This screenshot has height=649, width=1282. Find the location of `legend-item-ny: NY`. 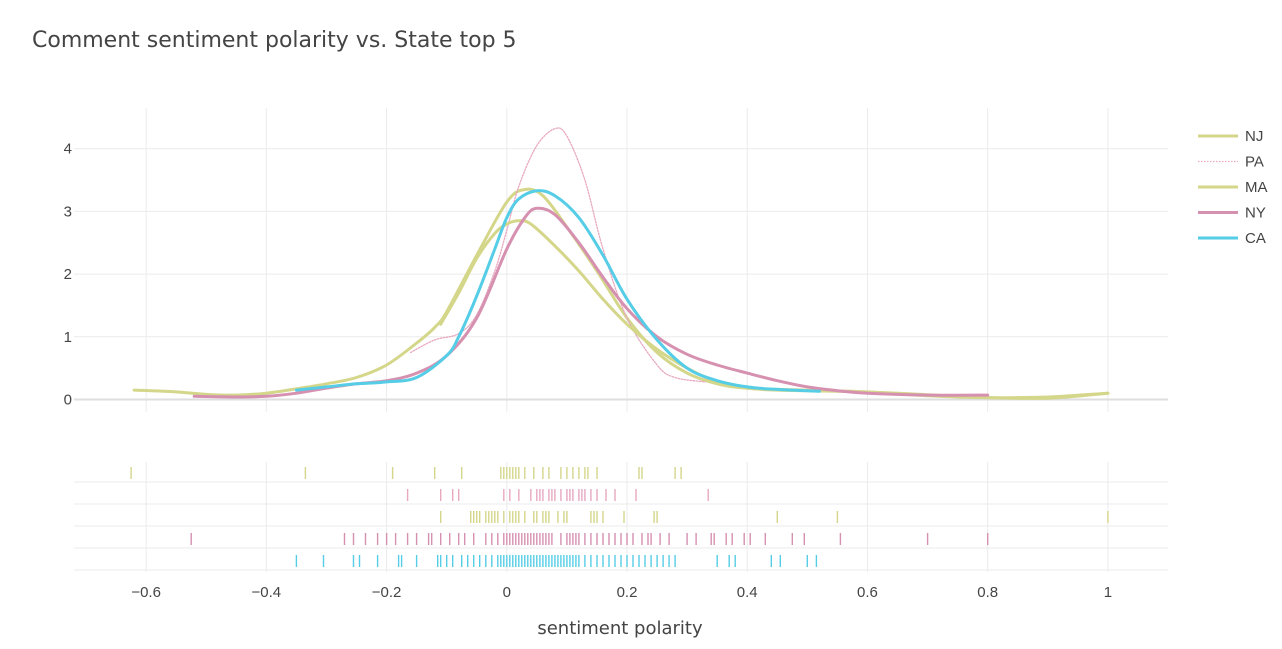

legend-item-ny: NY is located at coordinates (1232, 213).